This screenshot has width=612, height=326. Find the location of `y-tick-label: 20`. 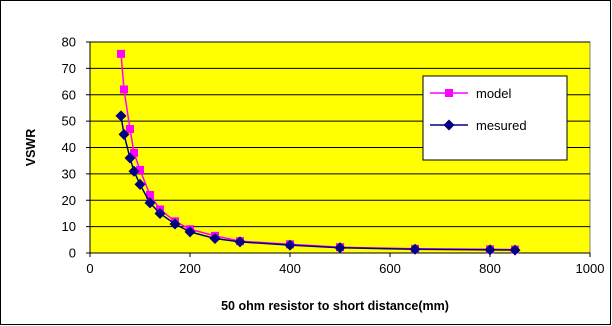

y-tick-label: 20 is located at coordinates (69, 200).